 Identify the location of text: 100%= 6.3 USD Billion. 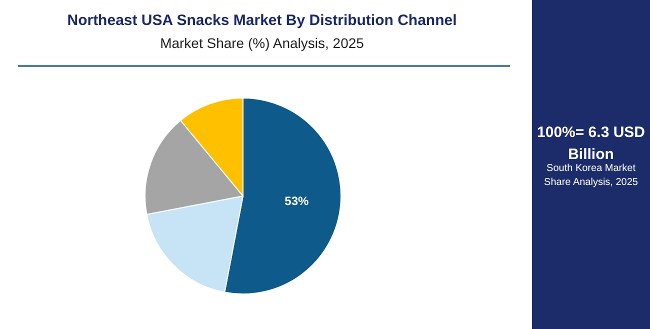
(591, 143).